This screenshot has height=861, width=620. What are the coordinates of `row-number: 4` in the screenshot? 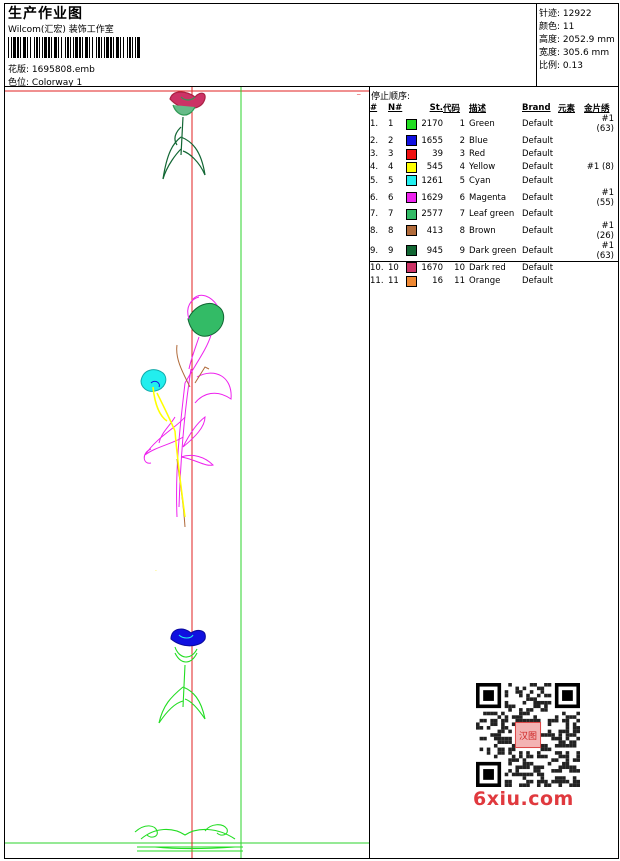 It's located at (391, 167).